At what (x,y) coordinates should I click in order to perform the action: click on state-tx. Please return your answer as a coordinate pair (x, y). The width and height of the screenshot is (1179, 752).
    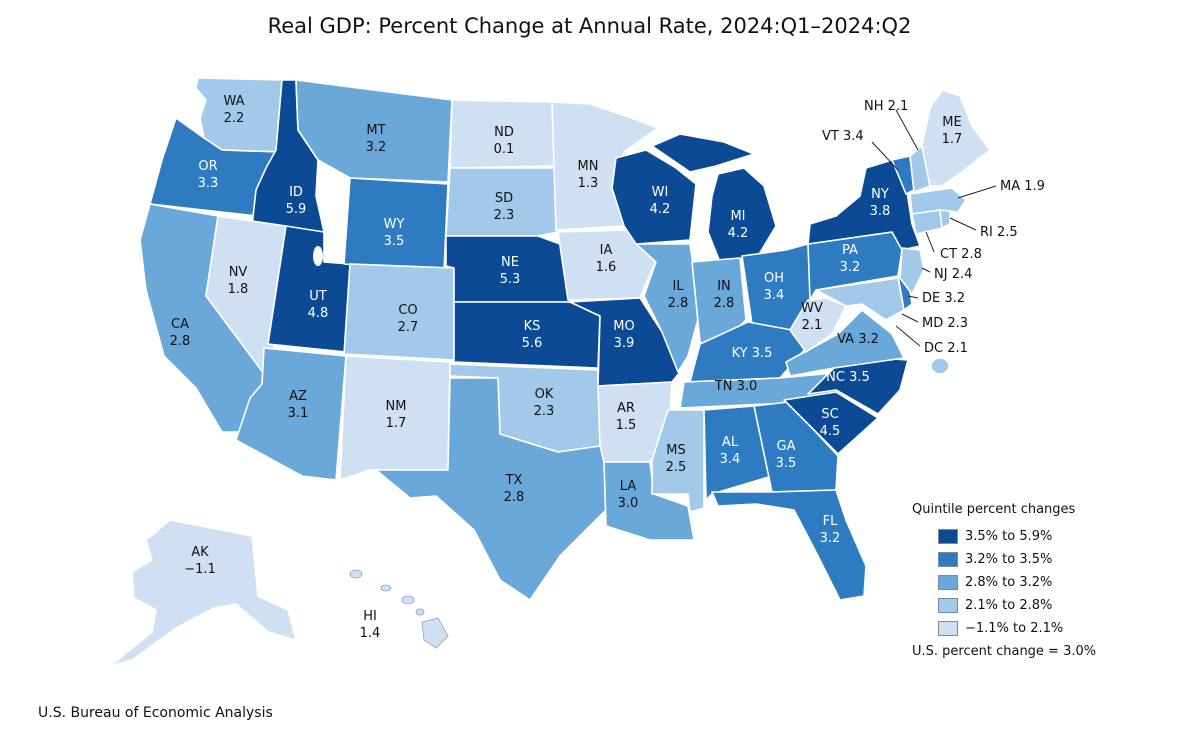
    Looking at the image, I should click on (491, 489).